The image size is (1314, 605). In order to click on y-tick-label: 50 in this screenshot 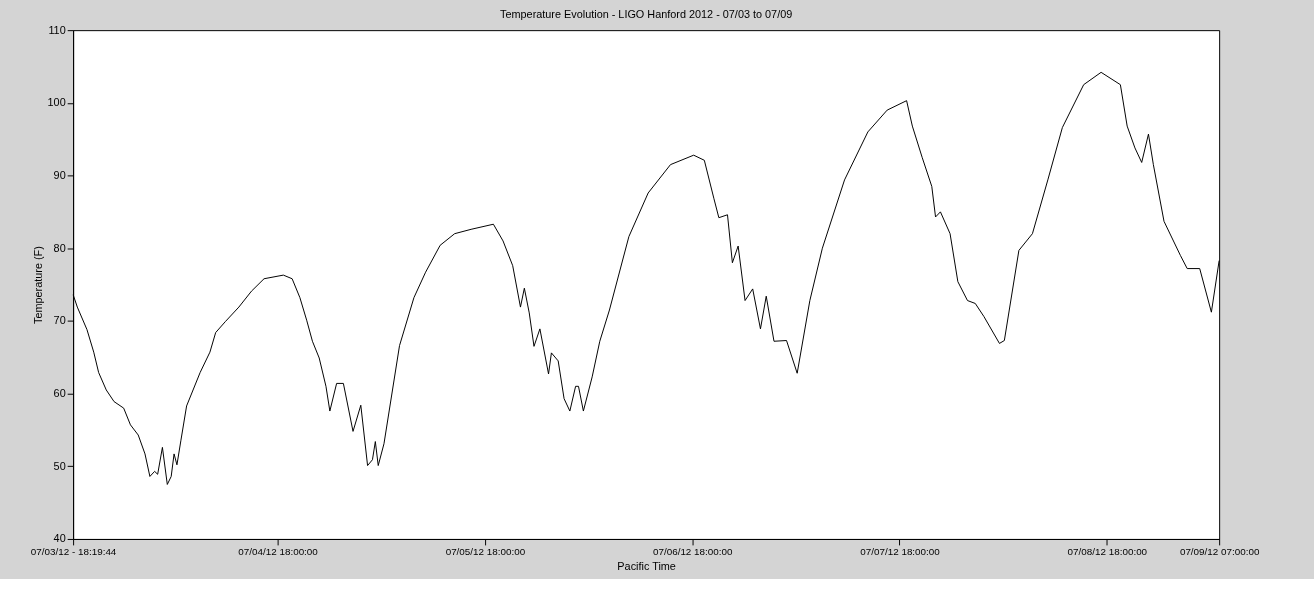, I will do `click(59, 465)`.